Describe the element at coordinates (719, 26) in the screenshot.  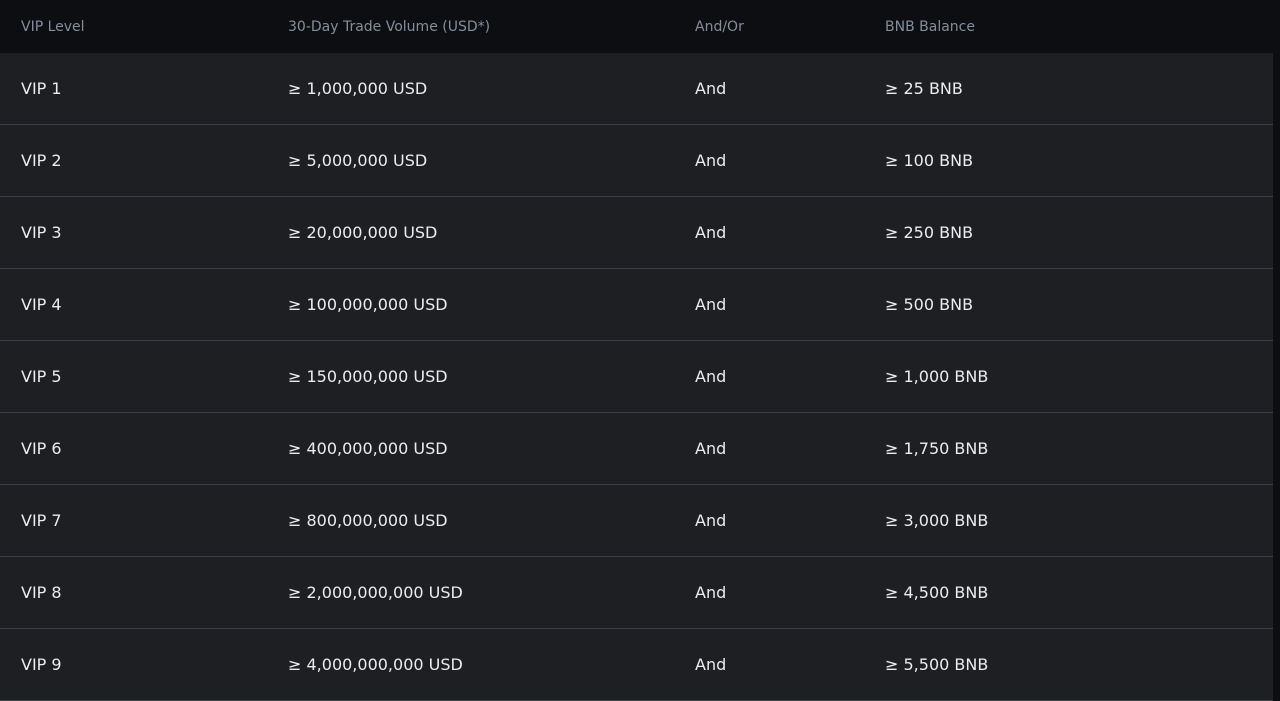
I see `header-and-or: And/Or` at that location.